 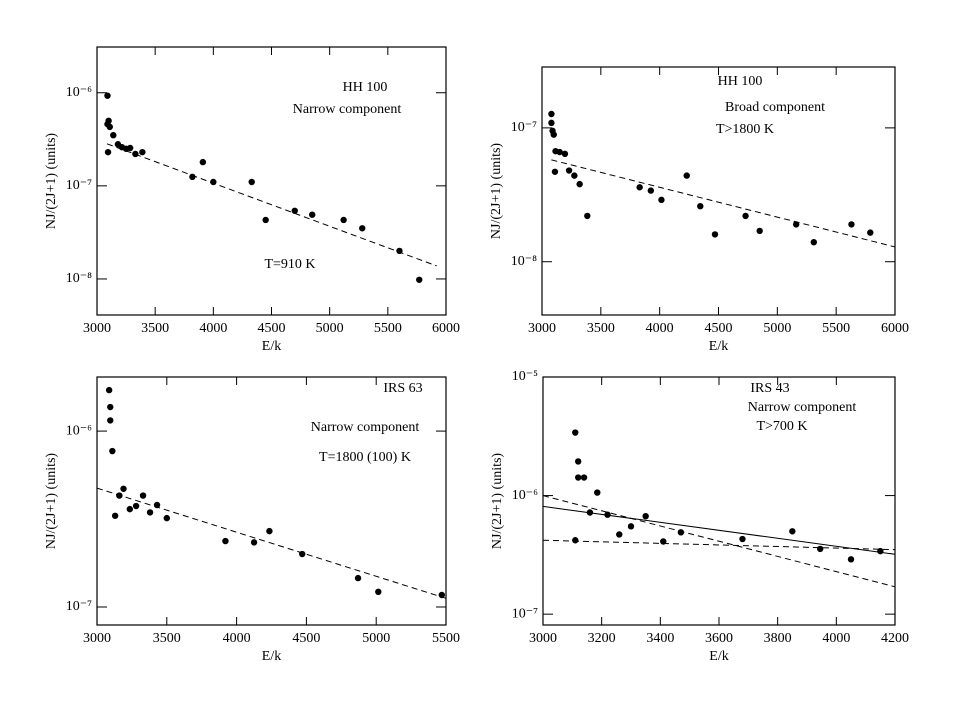 What do you see at coordinates (365, 457) in the screenshot?
I see `annotation: T=1800 (100) K` at bounding box center [365, 457].